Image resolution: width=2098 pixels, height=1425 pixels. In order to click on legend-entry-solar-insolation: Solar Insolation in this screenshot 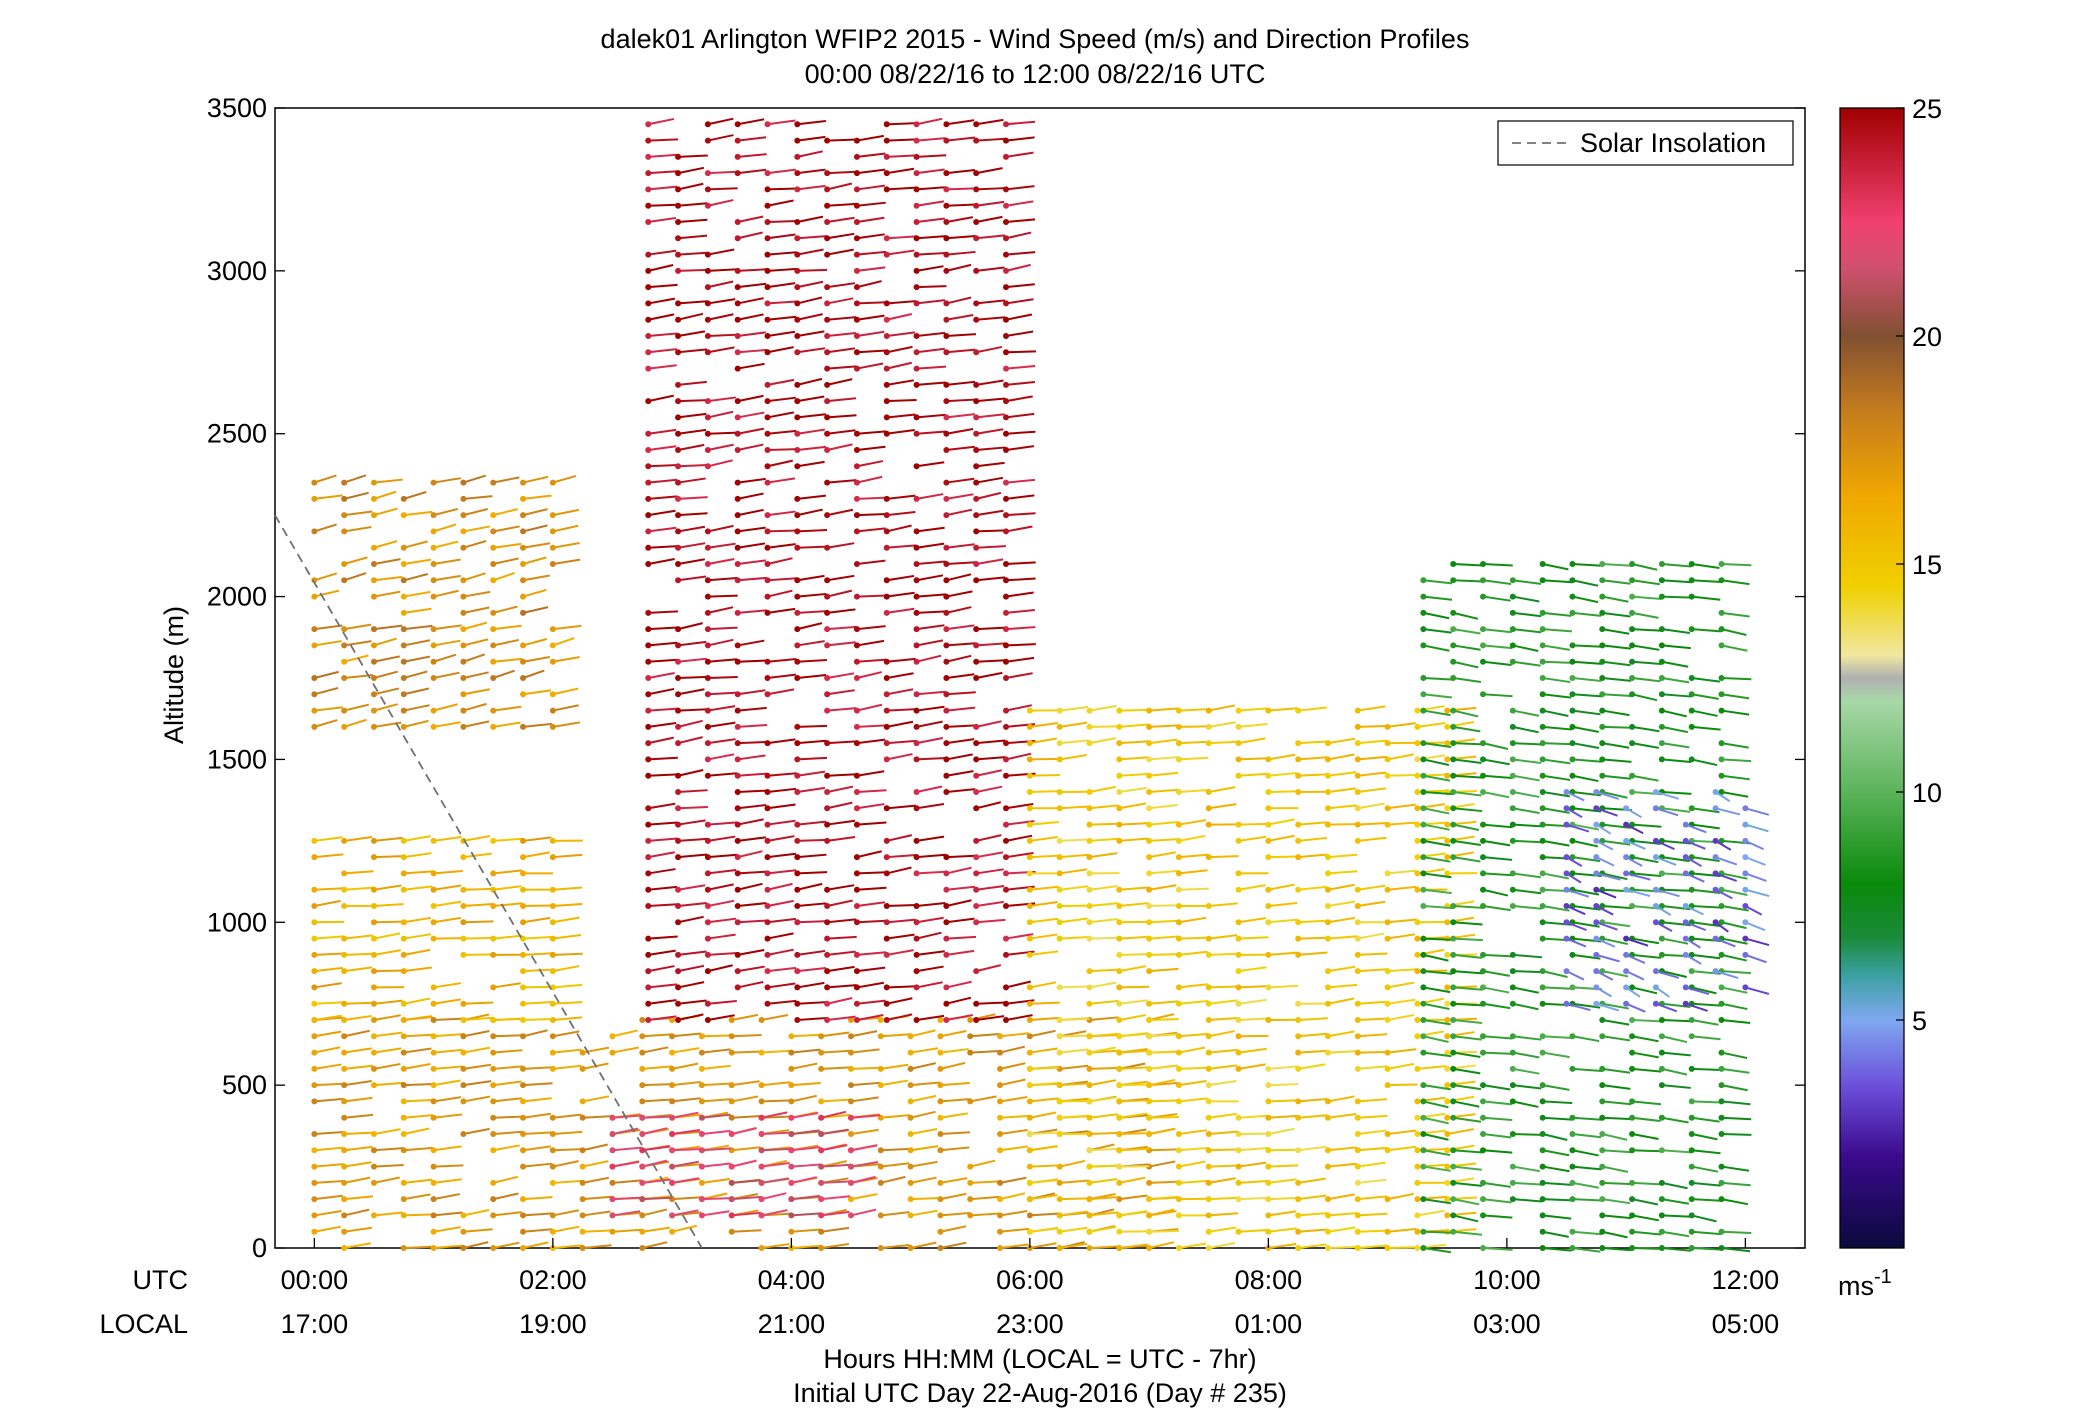, I will do `click(1673, 143)`.